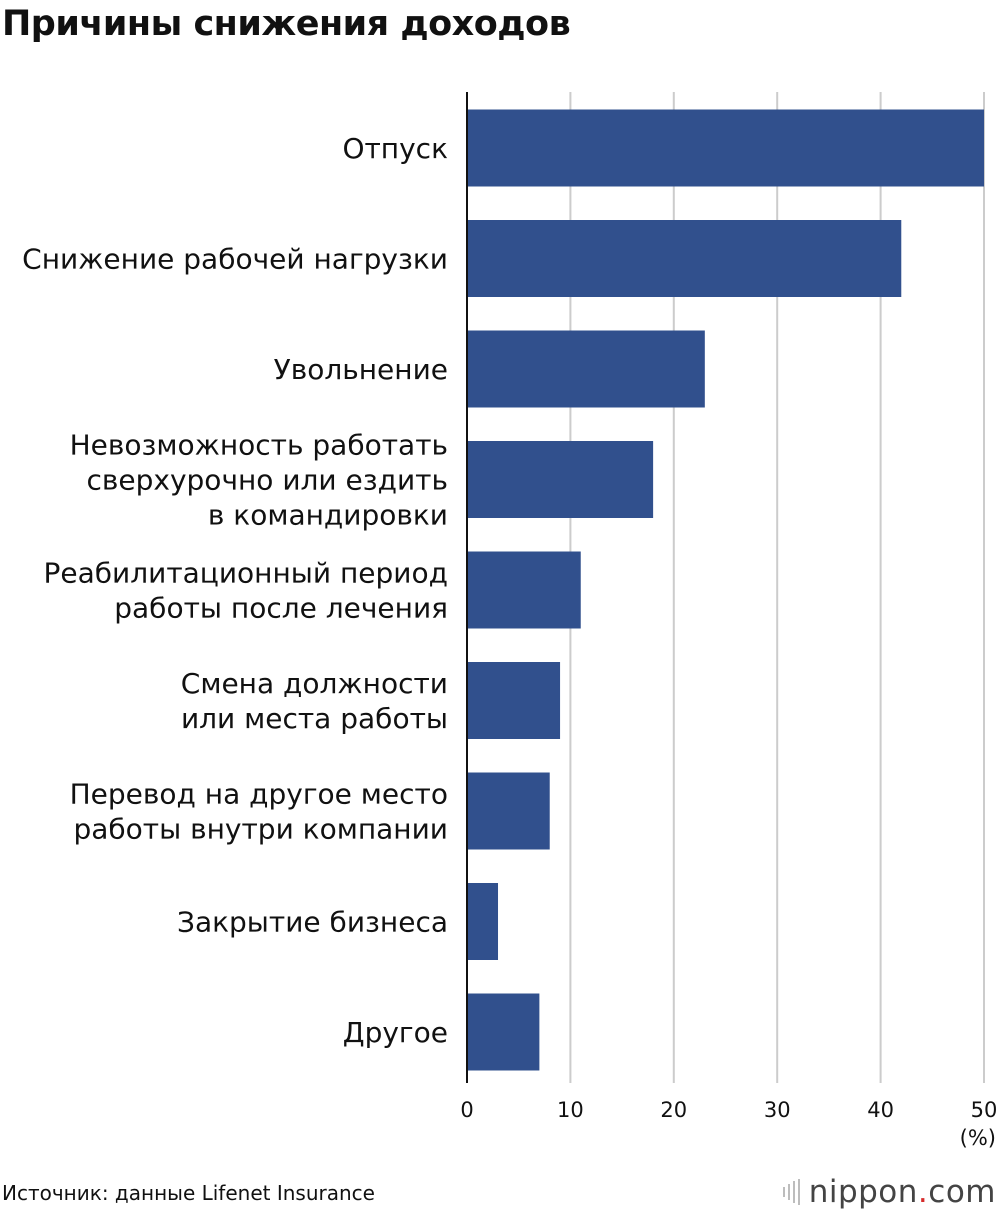 The height and width of the screenshot is (1216, 1000). What do you see at coordinates (792, 1192) in the screenshot?
I see `nippon-bars-icon` at bounding box center [792, 1192].